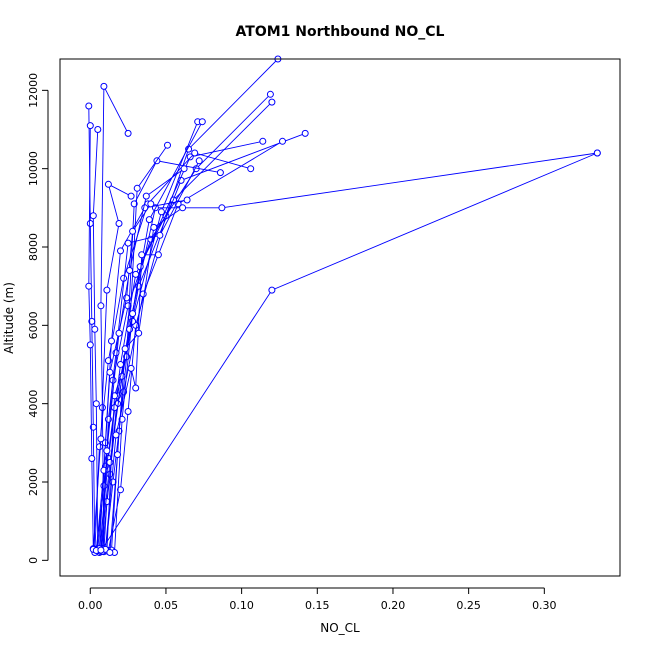  What do you see at coordinates (33, 168) in the screenshot?
I see `y-tick-label: 10000` at bounding box center [33, 168].